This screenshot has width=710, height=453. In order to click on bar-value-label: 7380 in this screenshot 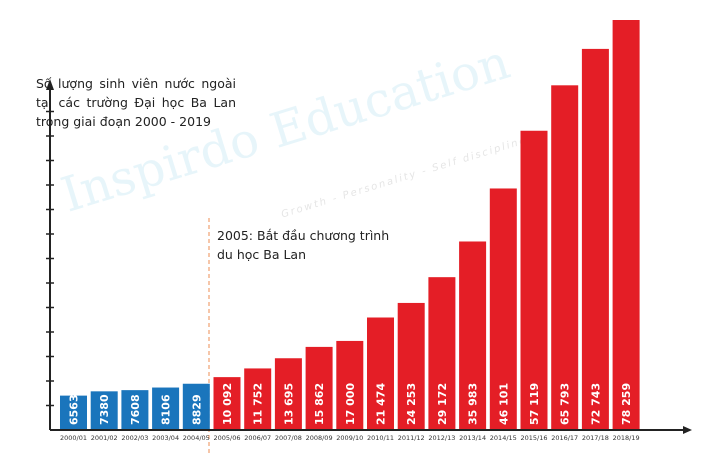, I will do `click(104, 409)`.